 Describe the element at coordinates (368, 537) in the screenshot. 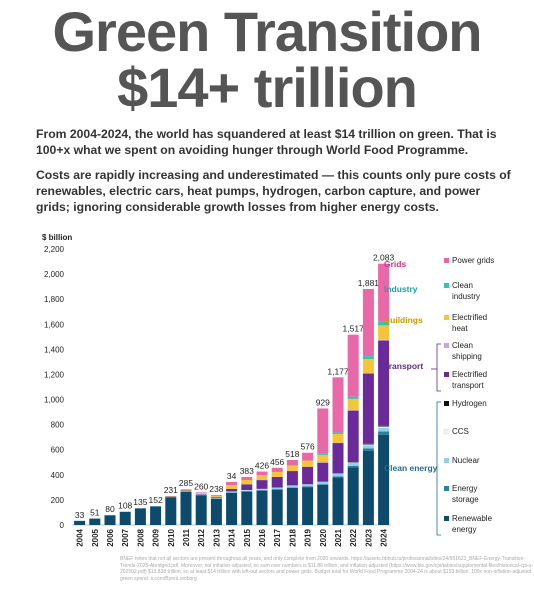

I see `x-tick-label: 2023` at that location.